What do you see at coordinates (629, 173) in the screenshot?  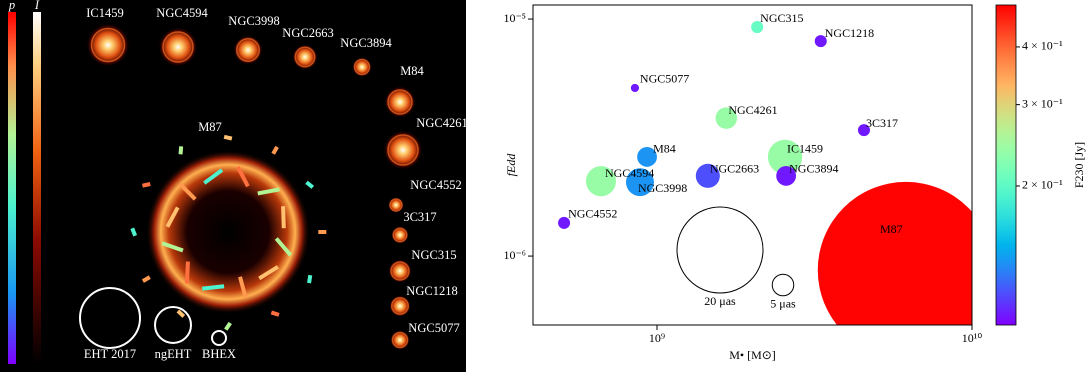 I see `point-label: NGC4594` at bounding box center [629, 173].